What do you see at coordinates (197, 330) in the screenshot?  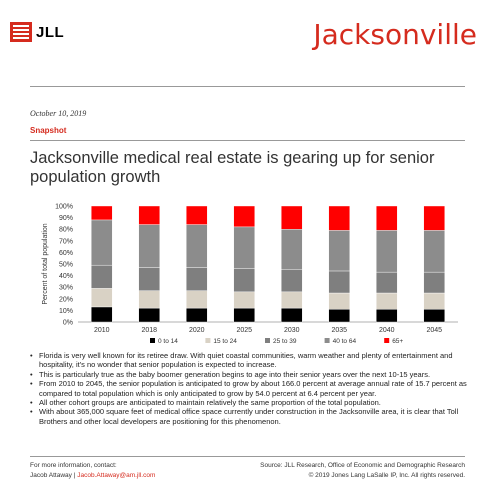 I see `x-tick-label: 2020` at bounding box center [197, 330].